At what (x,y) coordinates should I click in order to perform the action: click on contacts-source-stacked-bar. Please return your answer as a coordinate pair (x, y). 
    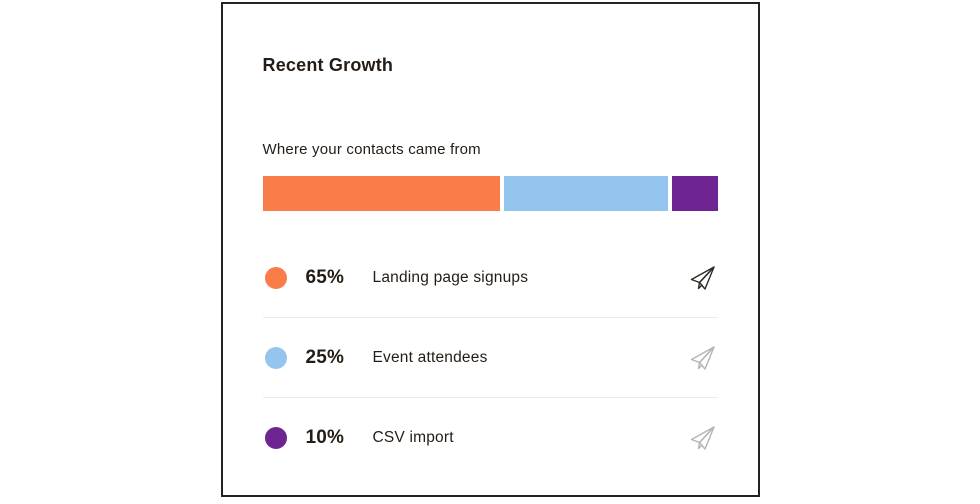
    Looking at the image, I should click on (490, 193).